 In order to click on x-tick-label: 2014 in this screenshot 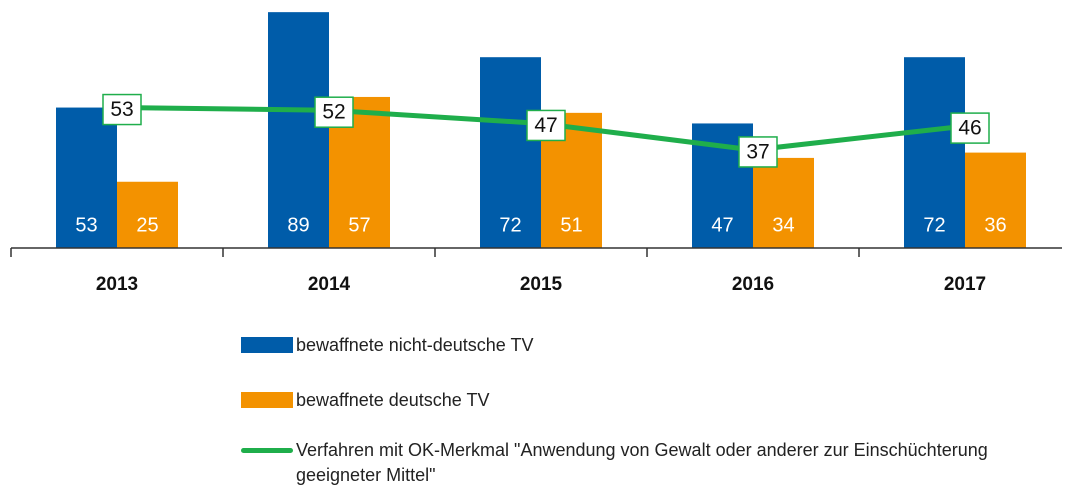, I will do `click(329, 284)`.